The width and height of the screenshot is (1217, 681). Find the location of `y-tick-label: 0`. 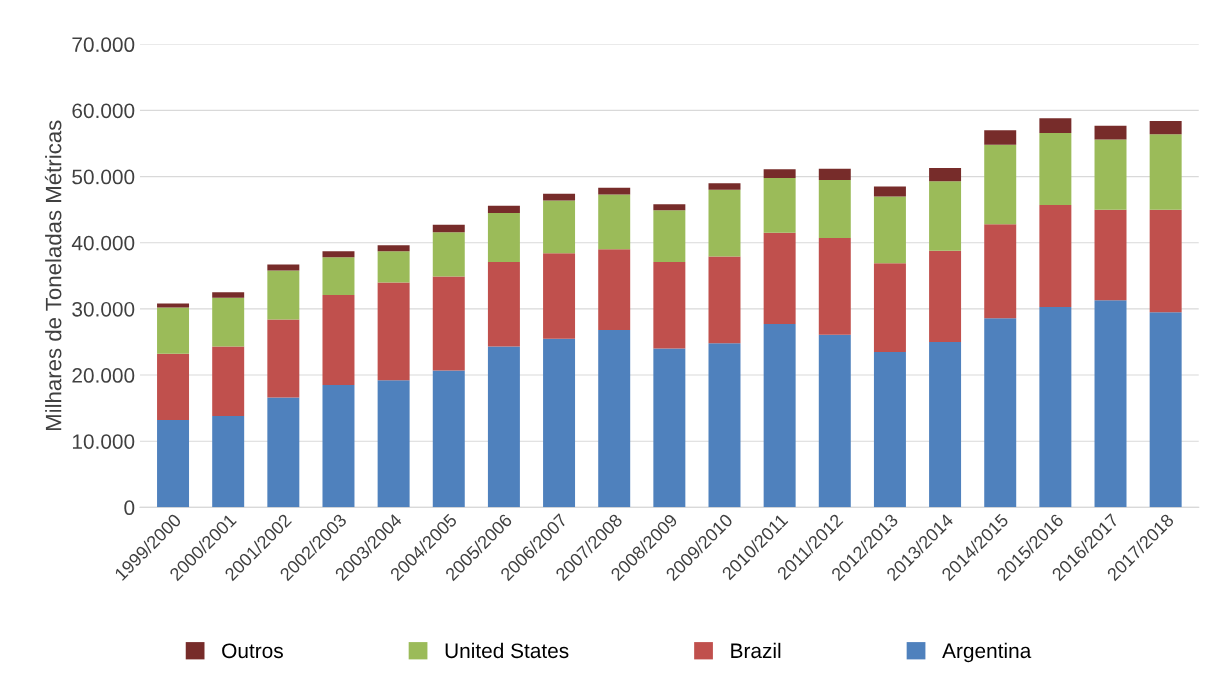

y-tick-label: 0 is located at coordinates (129, 508).